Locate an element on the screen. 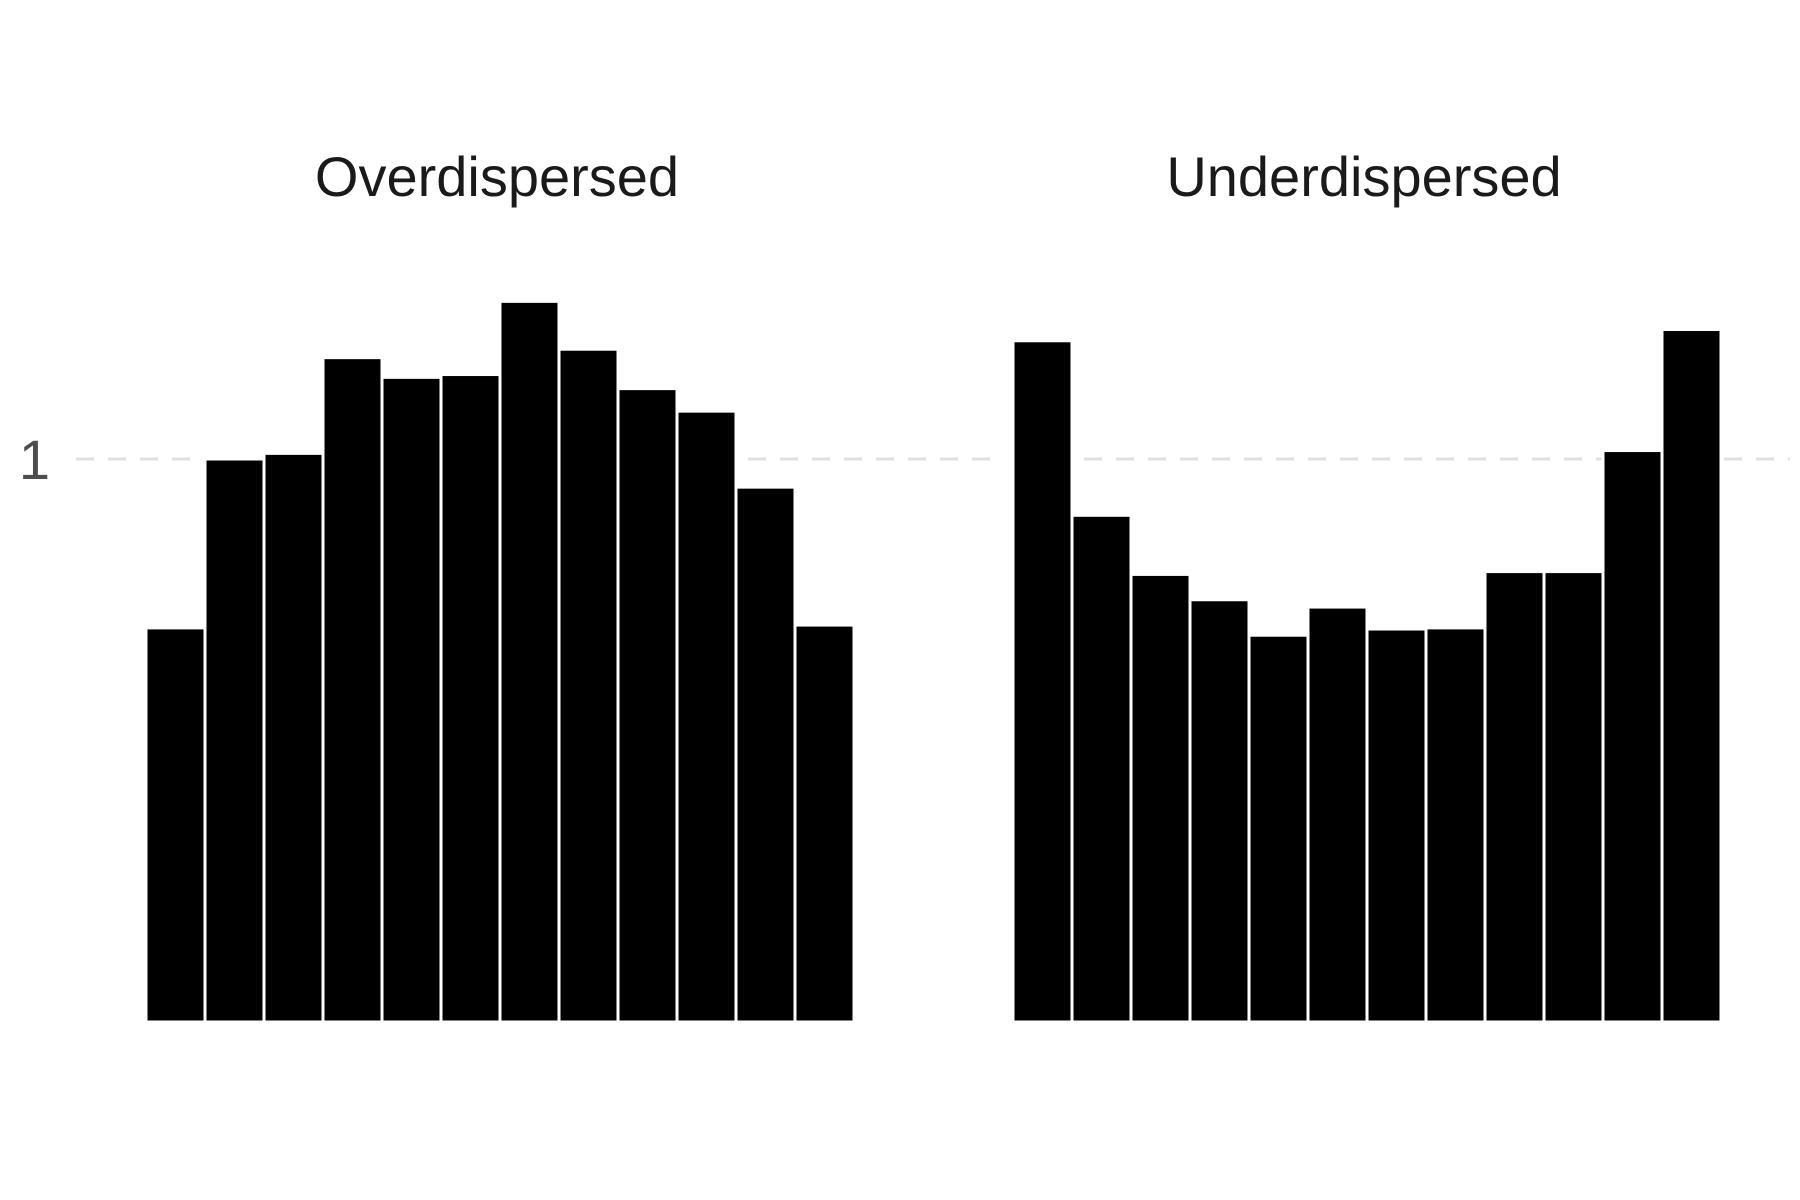  panel-title-underdispersed: Underdispersed is located at coordinates (1363, 176).